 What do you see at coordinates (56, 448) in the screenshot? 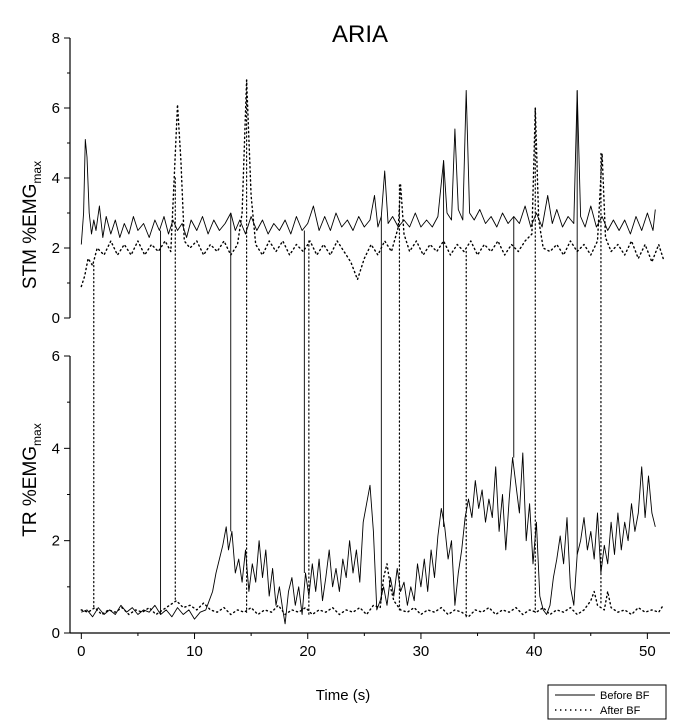
I see `tr-y-tick-label: 4` at bounding box center [56, 448].